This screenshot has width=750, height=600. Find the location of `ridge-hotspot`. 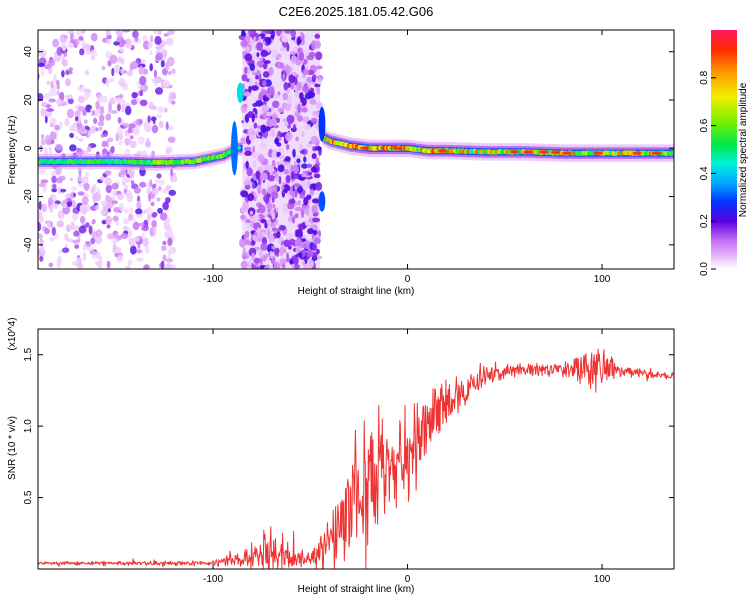

ridge-hotspot is located at coordinates (598, 153).